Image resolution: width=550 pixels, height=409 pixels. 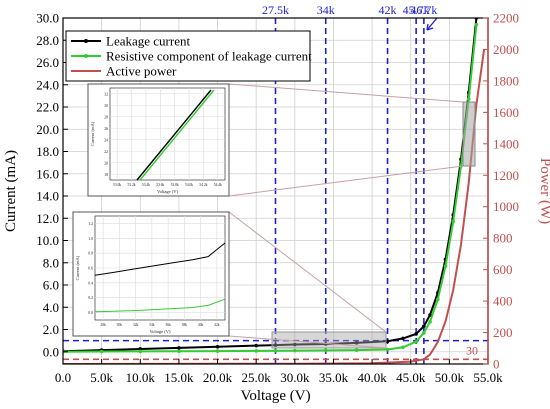 I want to click on y-left-tick-label: 16.0, so click(x=47, y=173).